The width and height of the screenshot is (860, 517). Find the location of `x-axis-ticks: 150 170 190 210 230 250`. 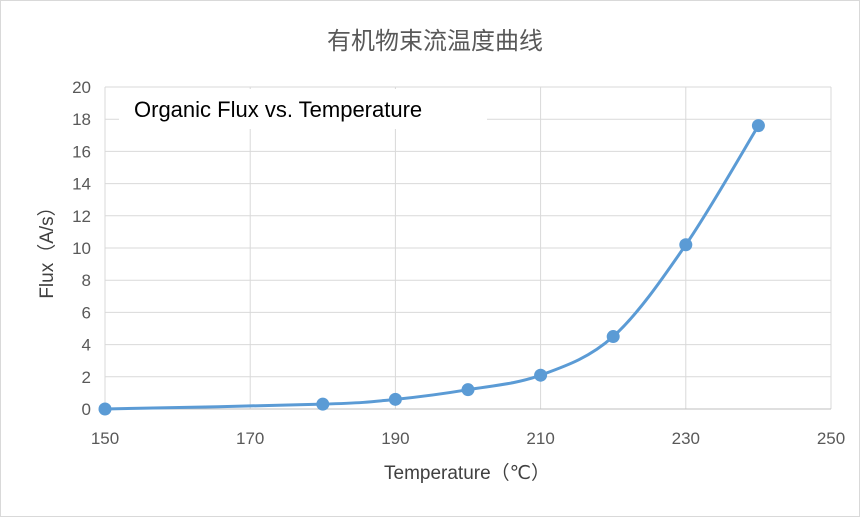

x-axis-ticks: 150 170 190 210 230 250 is located at coordinates (468, 438).